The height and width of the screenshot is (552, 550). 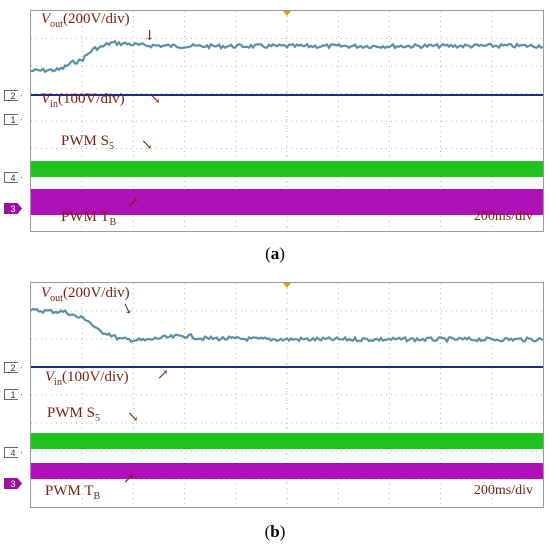 I want to click on ch1-marker-b: 1, so click(x=13, y=394).